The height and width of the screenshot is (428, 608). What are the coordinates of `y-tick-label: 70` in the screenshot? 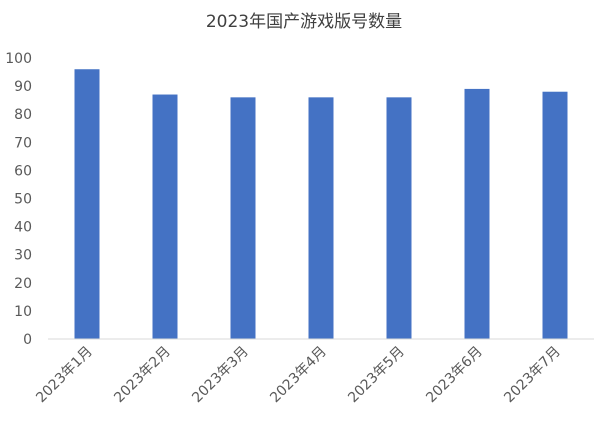 It's located at (23, 143).